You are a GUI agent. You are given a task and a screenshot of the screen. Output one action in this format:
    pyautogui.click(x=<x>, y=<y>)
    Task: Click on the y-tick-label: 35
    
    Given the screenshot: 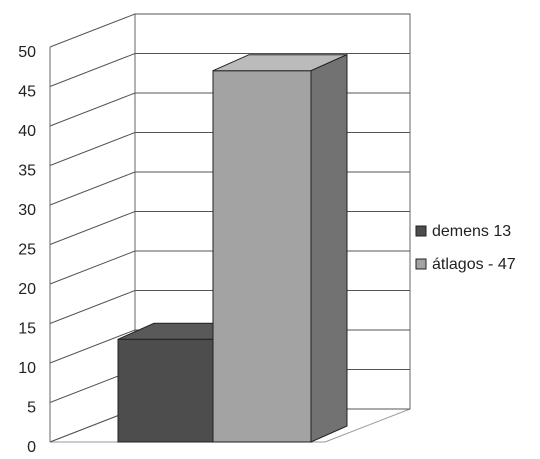 What is the action you would take?
    pyautogui.click(x=27, y=171)
    